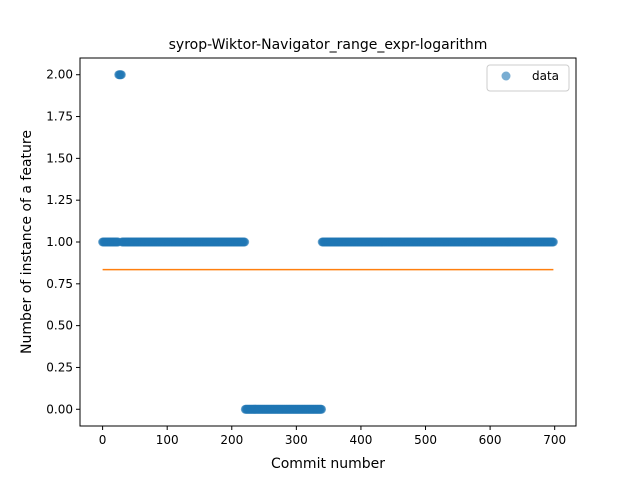 The height and width of the screenshot is (480, 640). I want to click on y-axis: 0.00 0.25 0.50 0.75 1.00 1.25 1.50 1.75 2.00, so click(63, 242).